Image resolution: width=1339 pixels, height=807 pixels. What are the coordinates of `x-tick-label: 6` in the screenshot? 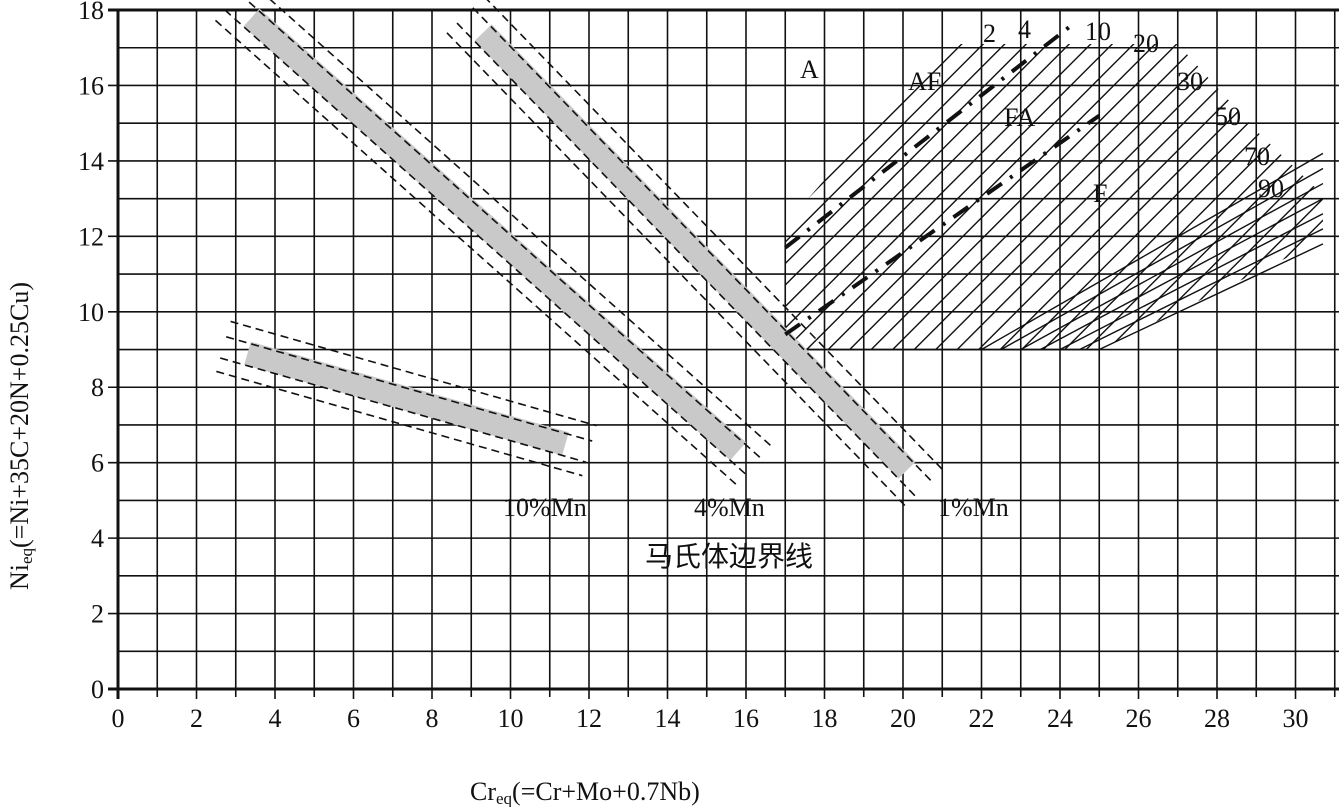 It's located at (353, 718).